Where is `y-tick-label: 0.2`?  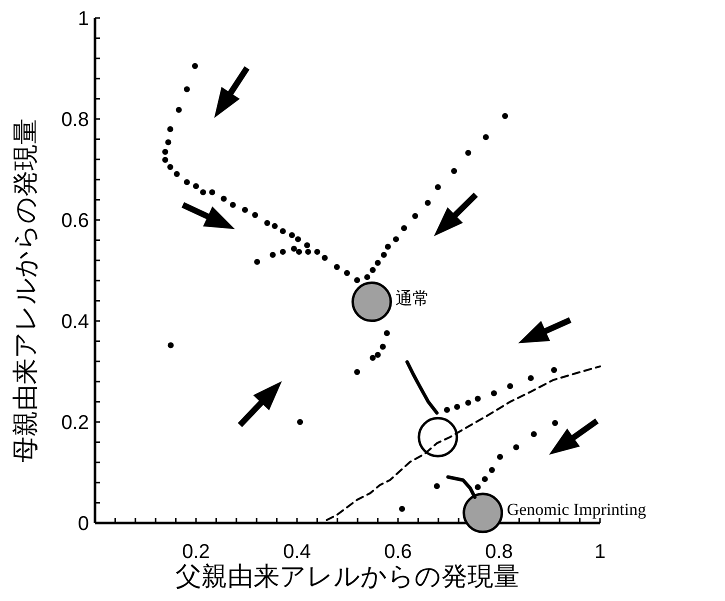 y-tick-label: 0.2 is located at coordinates (75, 423).